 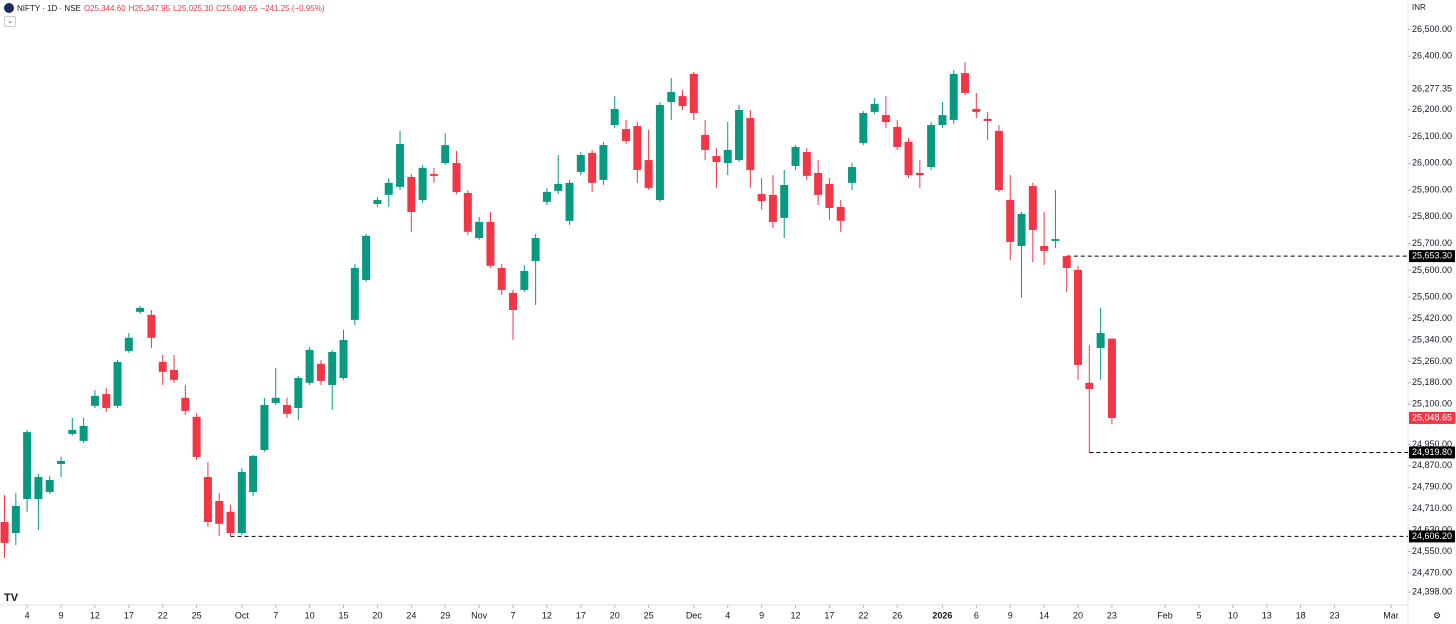 What do you see at coordinates (1437, 615) in the screenshot?
I see `settings-icon: ⚙` at bounding box center [1437, 615].